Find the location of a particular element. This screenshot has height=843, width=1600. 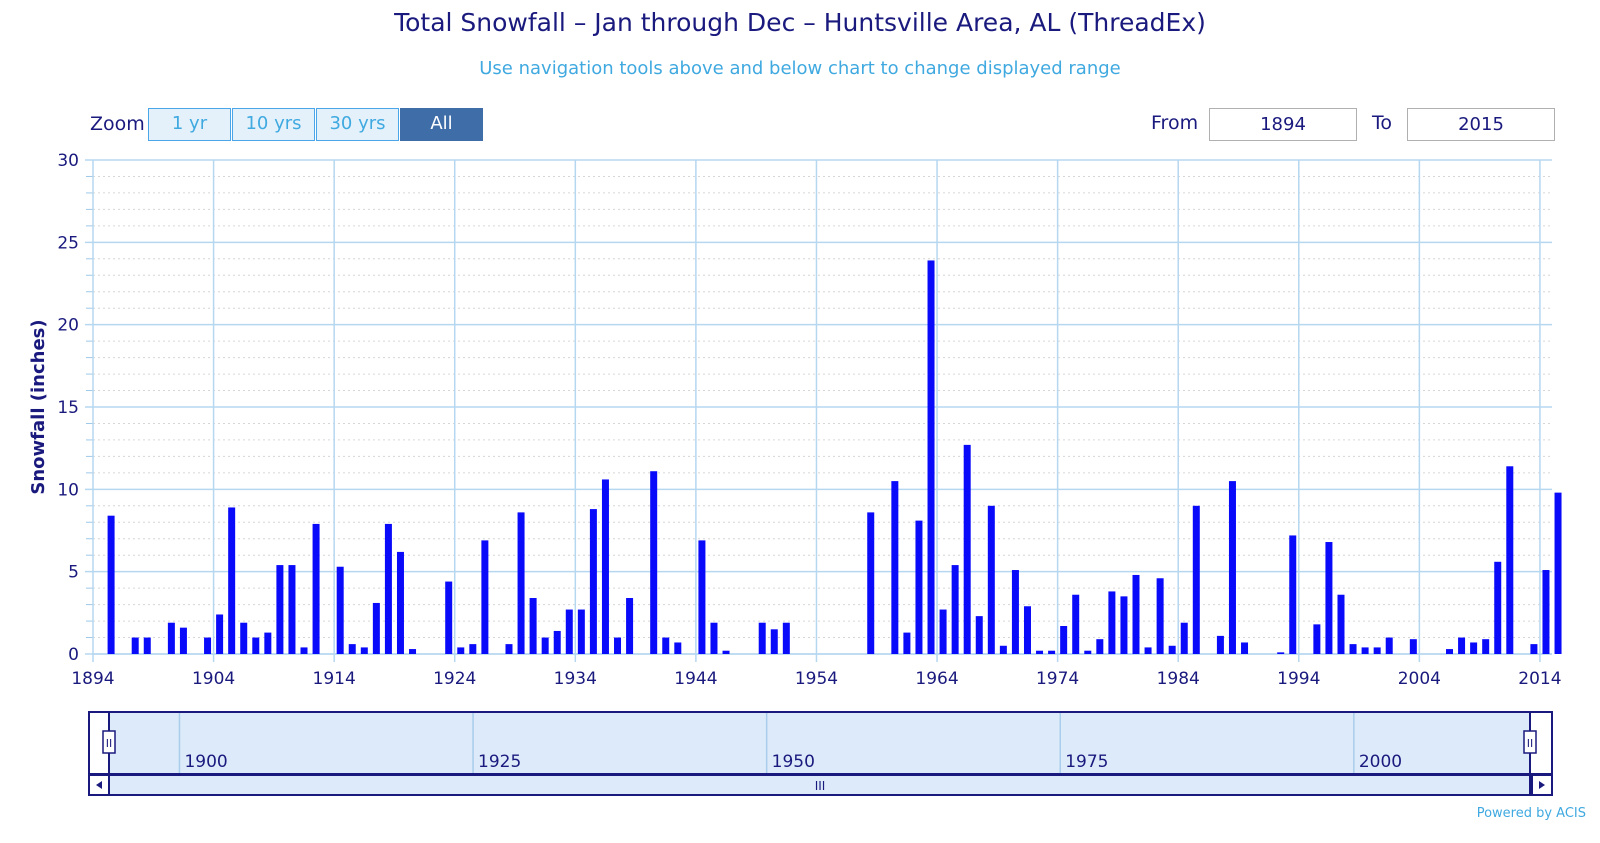

bar-1910 is located at coordinates (292, 609).